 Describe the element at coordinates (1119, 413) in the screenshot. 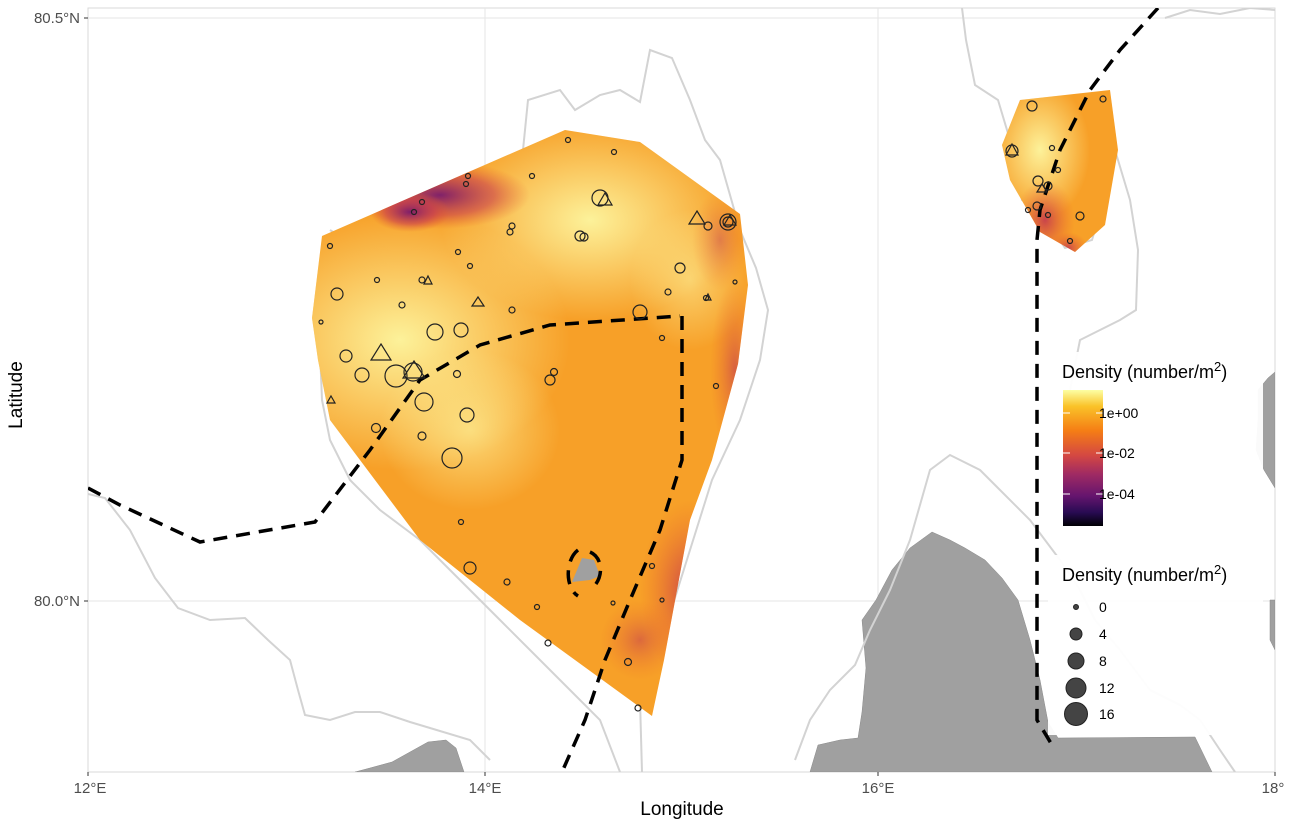

I see `colorbar-label: 1e+00` at that location.